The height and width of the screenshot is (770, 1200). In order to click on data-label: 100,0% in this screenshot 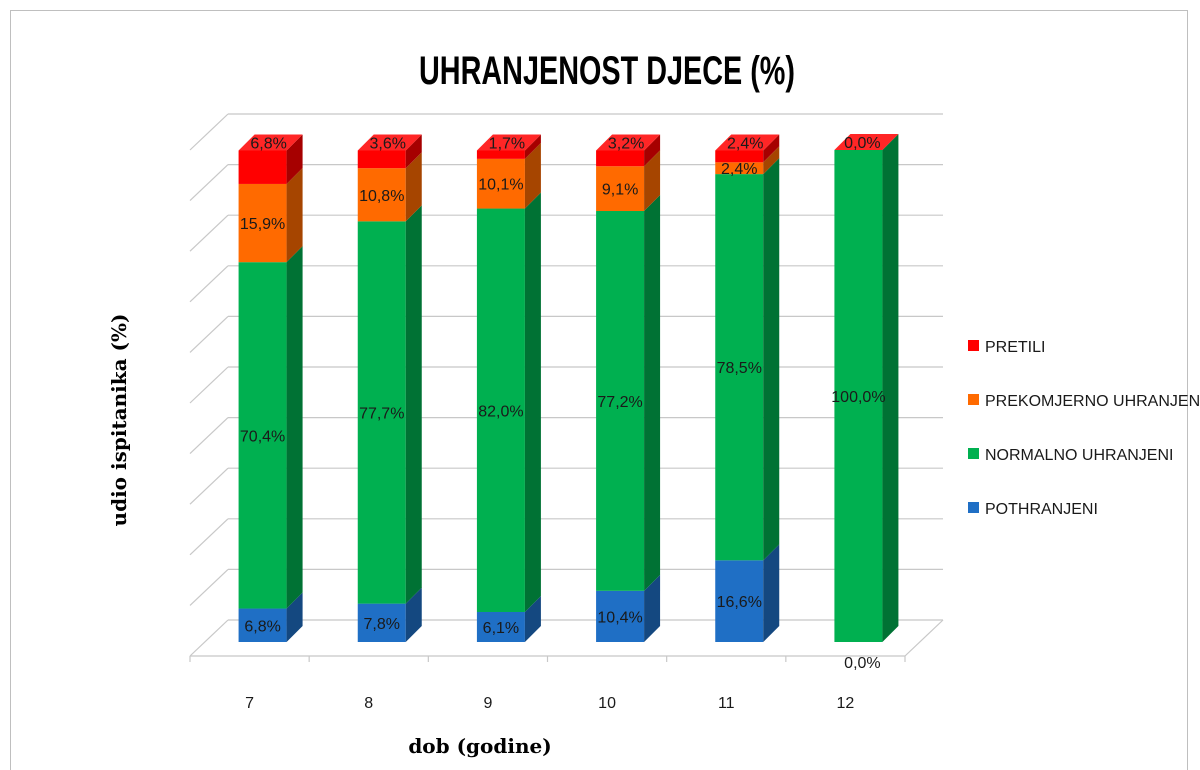, I will do `click(858, 397)`.